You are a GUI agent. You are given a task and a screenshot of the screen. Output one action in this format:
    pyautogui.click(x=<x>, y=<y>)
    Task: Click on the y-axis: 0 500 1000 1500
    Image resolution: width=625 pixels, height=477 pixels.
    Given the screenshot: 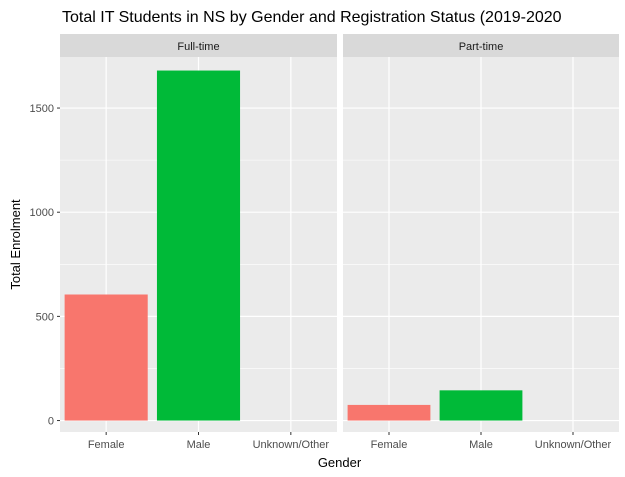 What is the action you would take?
    pyautogui.click(x=45, y=265)
    